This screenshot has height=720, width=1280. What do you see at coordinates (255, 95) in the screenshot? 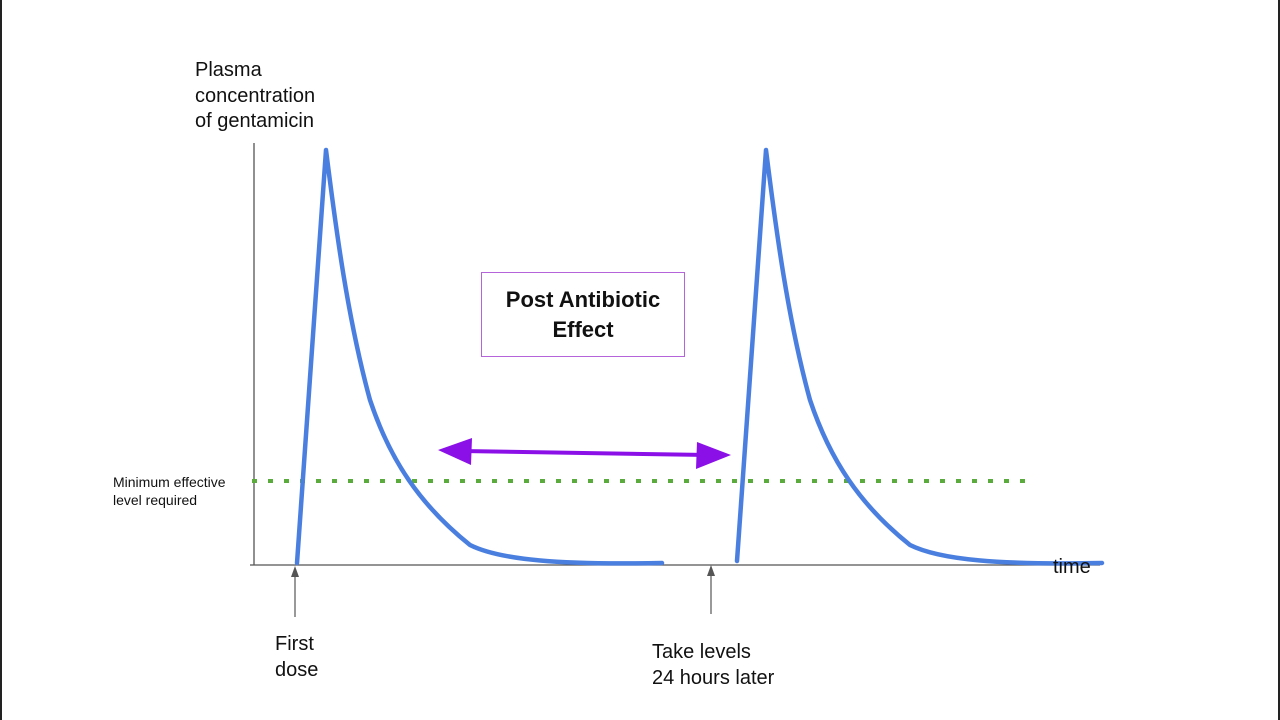
I see `y-axis-label: Plasma concentration of gentamicin` at bounding box center [255, 95].